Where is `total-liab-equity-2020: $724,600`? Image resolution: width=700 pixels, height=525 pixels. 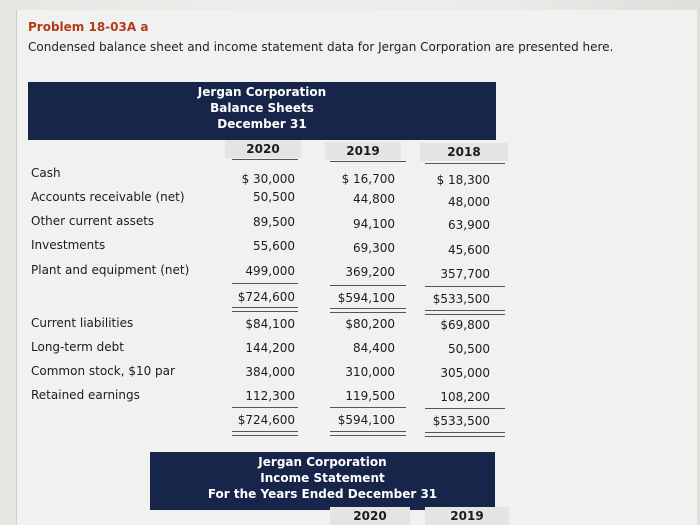 total-liab-equity-2020: $724,600 is located at coordinates (266, 420).